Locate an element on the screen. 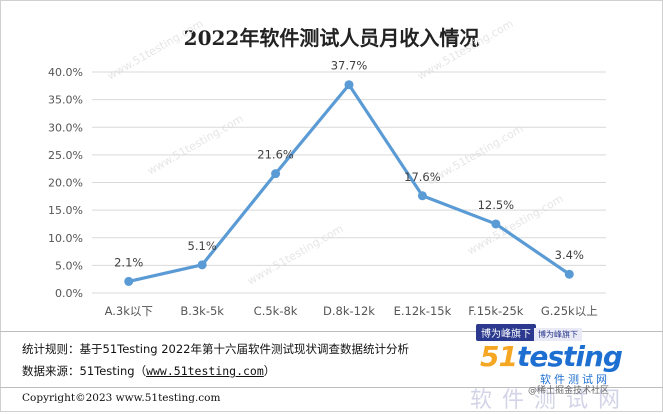 The height and width of the screenshot is (414, 663). y-tick-label: 40.0% is located at coordinates (65, 72).